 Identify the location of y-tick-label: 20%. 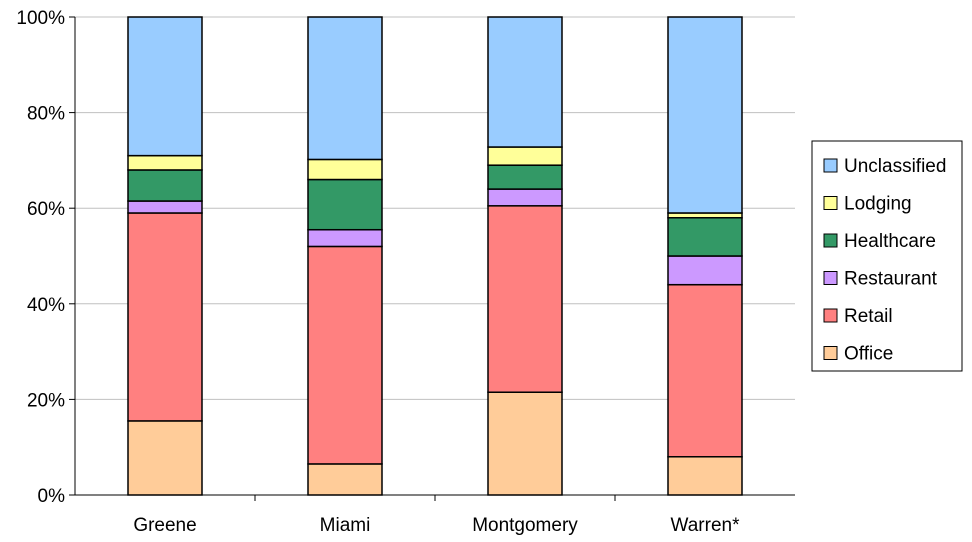
(46, 400).